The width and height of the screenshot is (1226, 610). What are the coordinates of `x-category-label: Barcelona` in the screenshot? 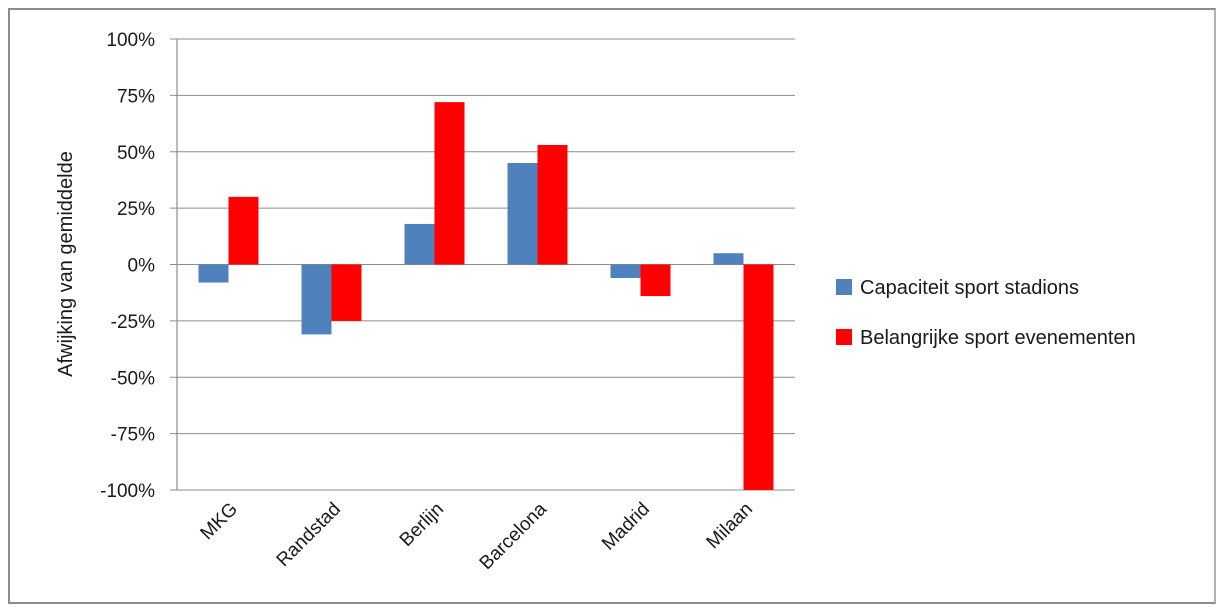 It's located at (514, 536).